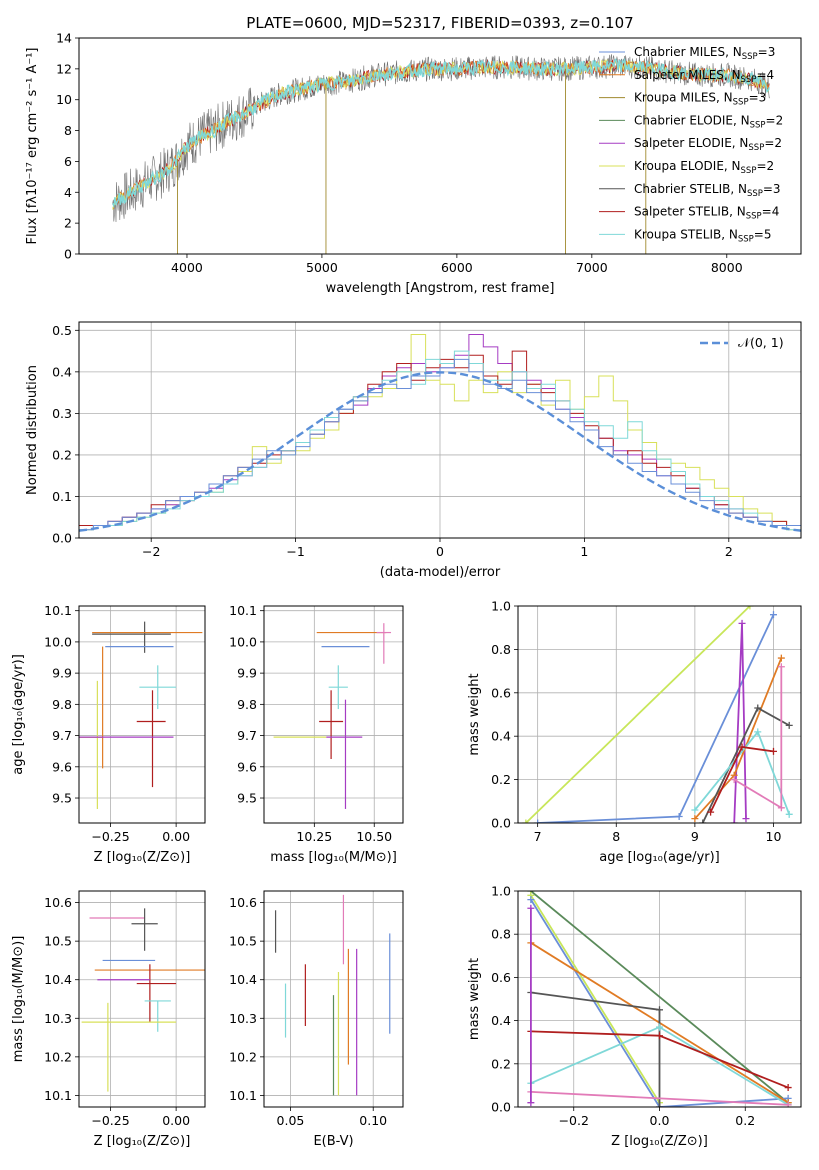  What do you see at coordinates (501, 649) in the screenshot?
I see `weight-vs-age-ytick-label: 0.8` at bounding box center [501, 649].